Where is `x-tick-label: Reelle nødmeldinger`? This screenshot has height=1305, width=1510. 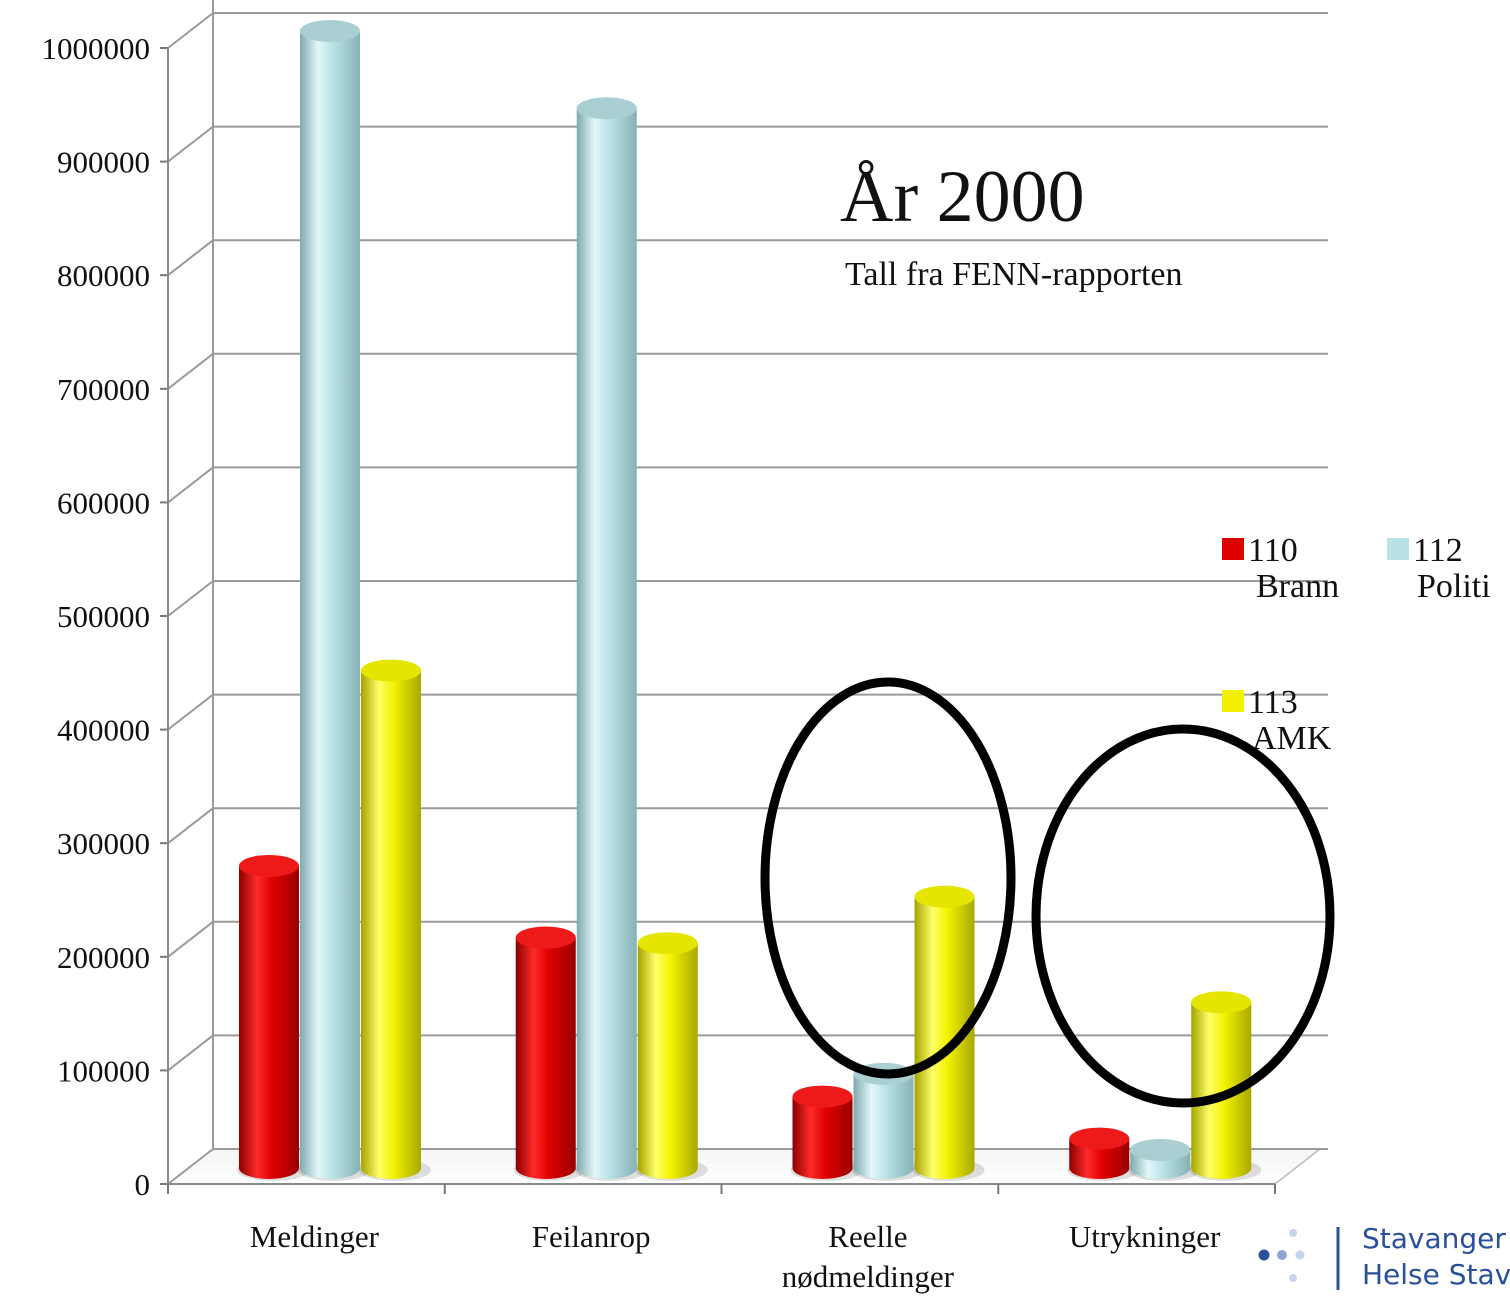 x-tick-label: Reelle nødmeldinger is located at coordinates (868, 1256).